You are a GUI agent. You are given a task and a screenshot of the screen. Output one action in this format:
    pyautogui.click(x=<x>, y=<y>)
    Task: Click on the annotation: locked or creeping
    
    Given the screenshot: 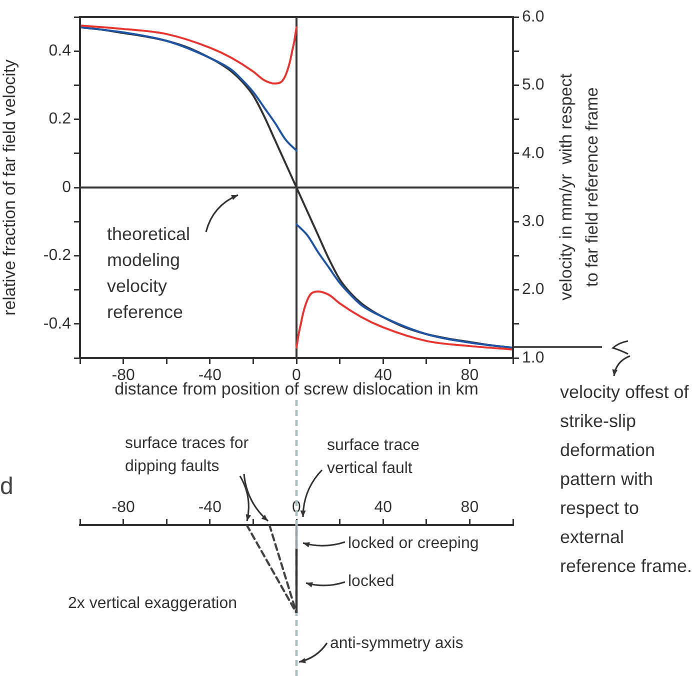 What is the action you would take?
    pyautogui.click(x=413, y=543)
    